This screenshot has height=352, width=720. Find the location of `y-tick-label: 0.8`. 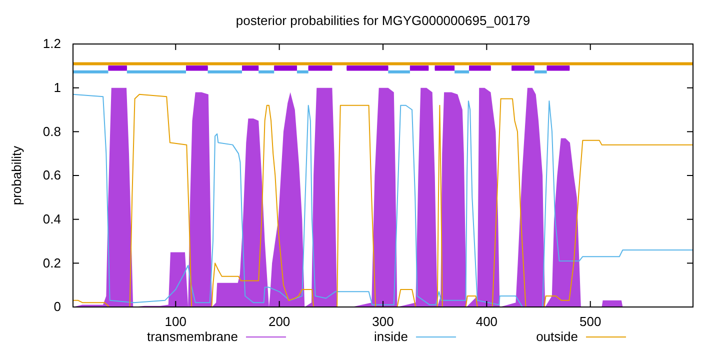

y-tick-label: 0.8 is located at coordinates (51, 131).